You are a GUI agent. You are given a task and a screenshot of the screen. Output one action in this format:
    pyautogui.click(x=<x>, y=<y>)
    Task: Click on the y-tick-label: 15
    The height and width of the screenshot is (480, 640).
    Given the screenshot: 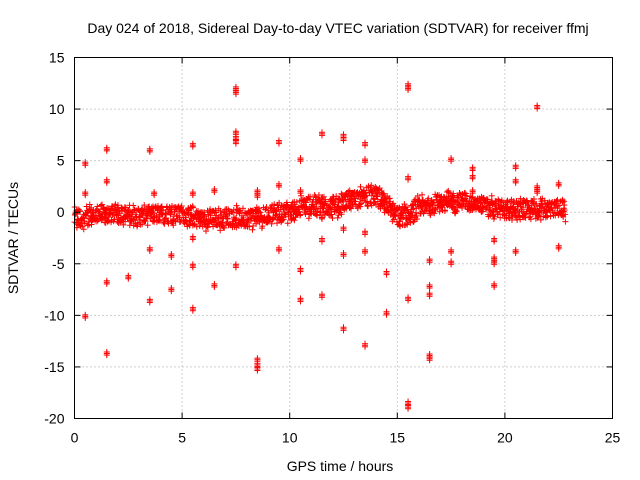 What is the action you would take?
    pyautogui.click(x=57, y=58)
    